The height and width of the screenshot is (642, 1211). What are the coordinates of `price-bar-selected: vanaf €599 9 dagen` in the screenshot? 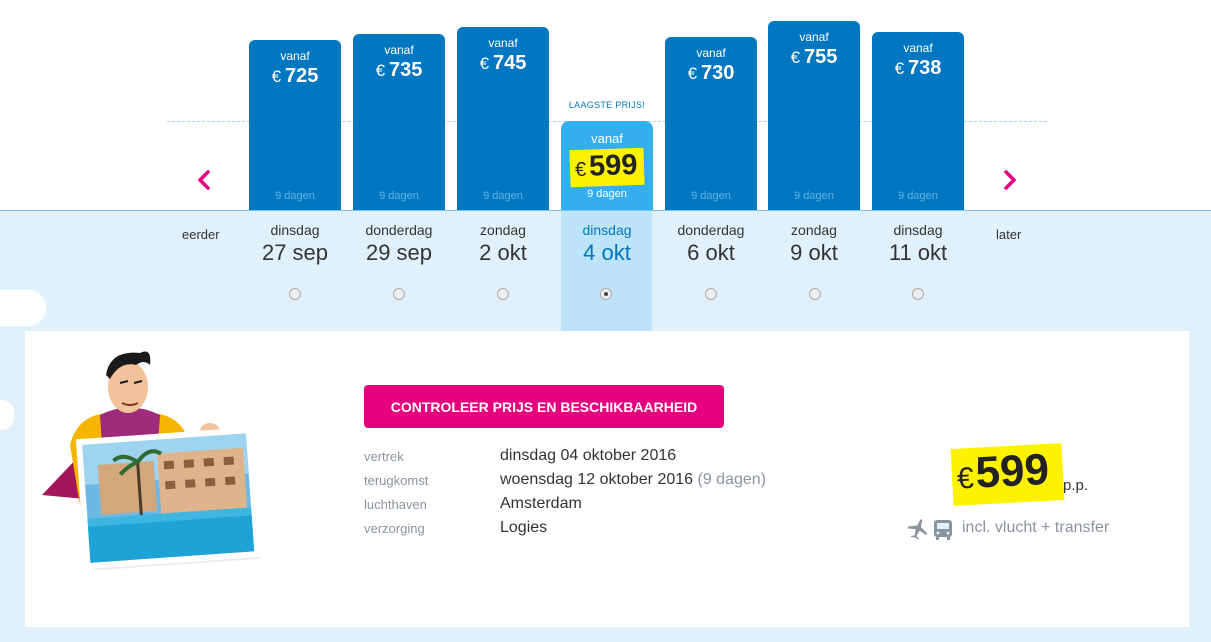 It's located at (607, 165).